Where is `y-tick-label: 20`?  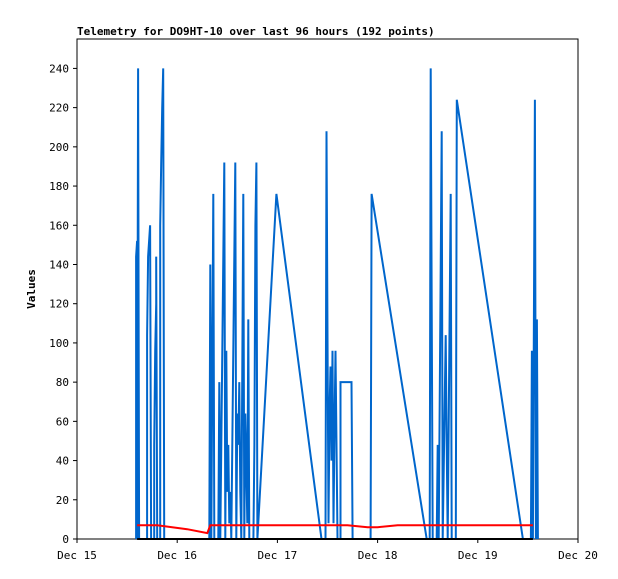
y-tick-label: 20 is located at coordinates (62, 500).